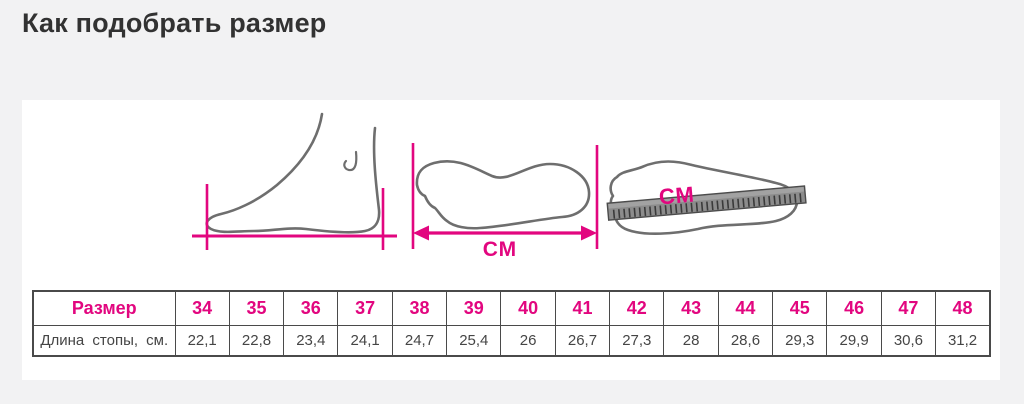 The height and width of the screenshot is (404, 1024). Describe the element at coordinates (854, 308) in the screenshot. I see `size-cell: 46` at that location.